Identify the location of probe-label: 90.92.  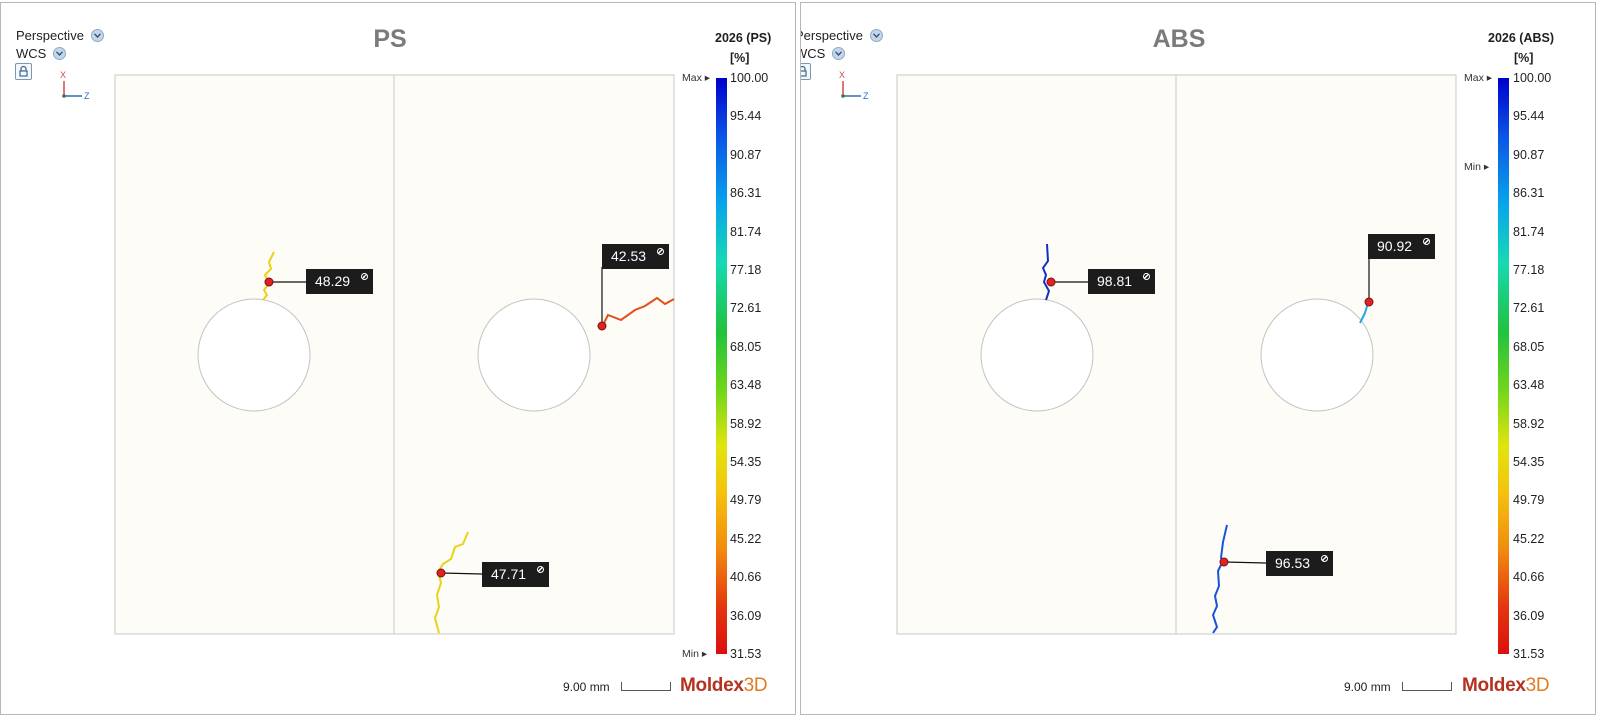
(1402, 246).